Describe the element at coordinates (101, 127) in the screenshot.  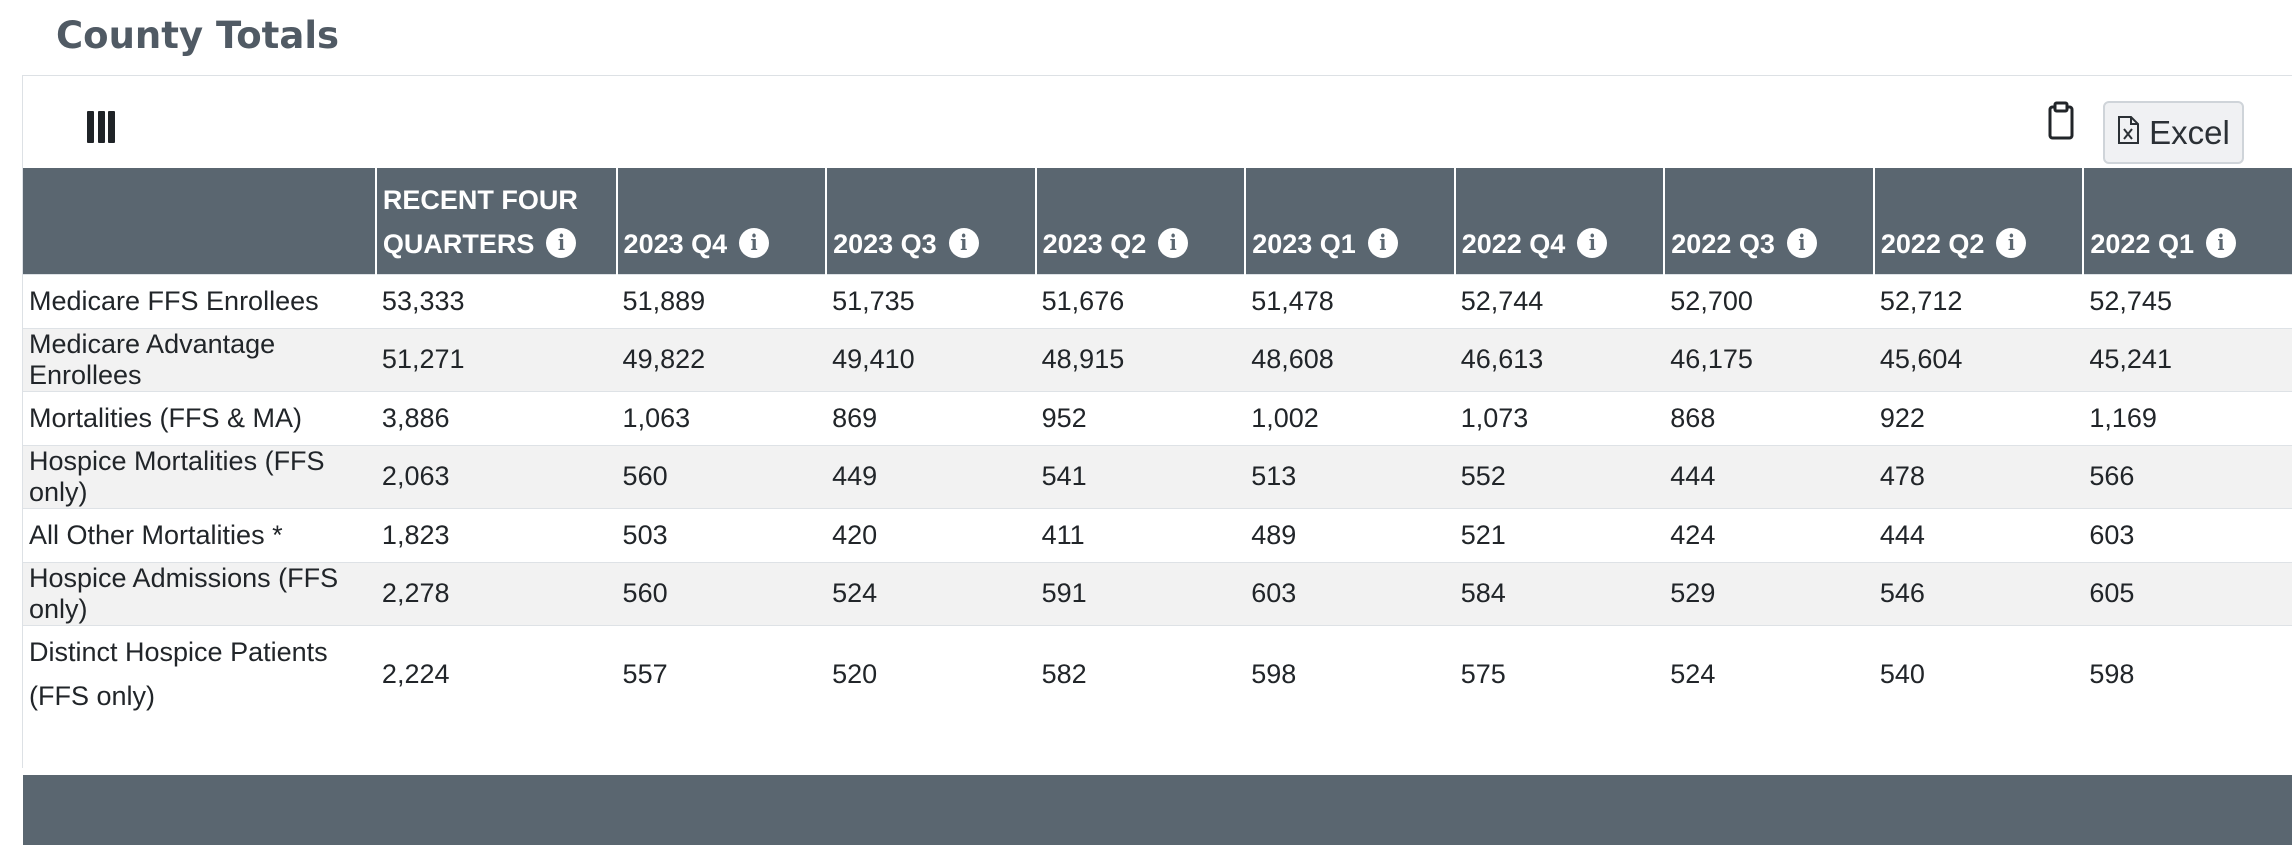
I see `column-visibility-icon` at that location.